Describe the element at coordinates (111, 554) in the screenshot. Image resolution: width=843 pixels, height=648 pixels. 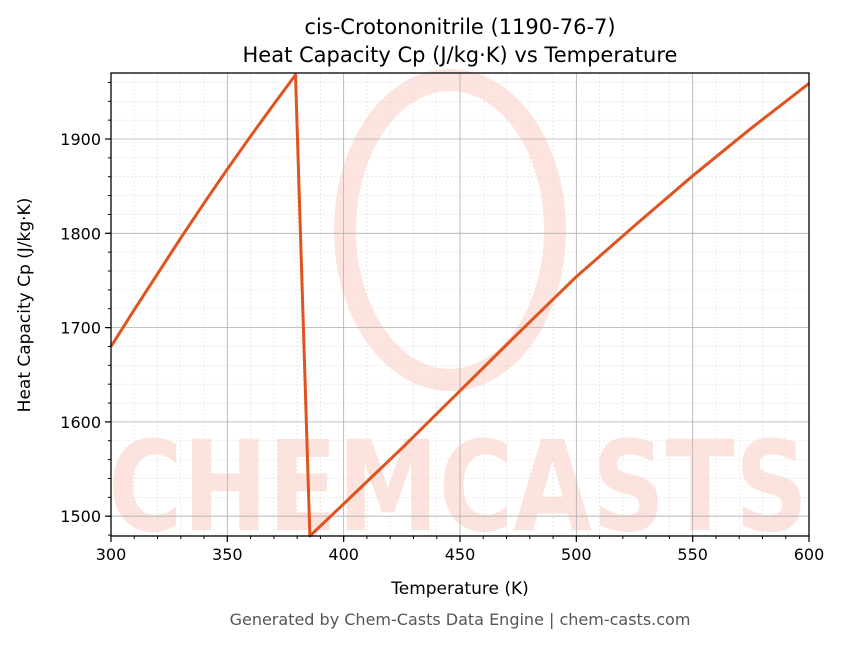
I see `x-tick-label: 300` at that location.